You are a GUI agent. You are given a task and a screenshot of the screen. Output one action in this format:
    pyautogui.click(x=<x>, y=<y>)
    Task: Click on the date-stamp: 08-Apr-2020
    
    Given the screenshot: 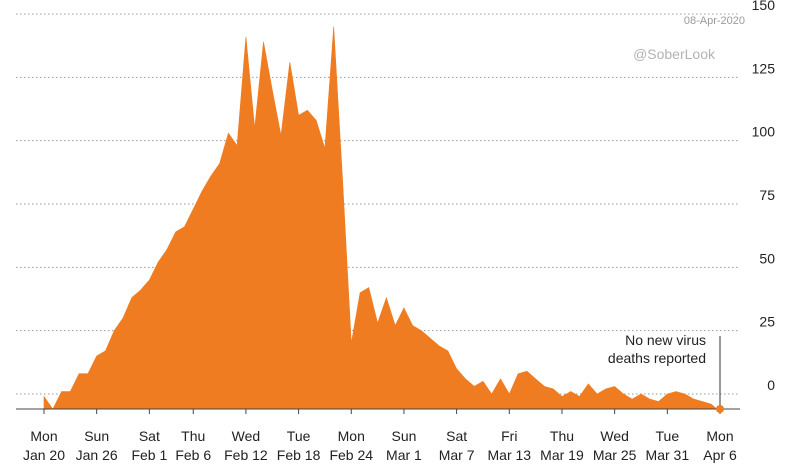 What is the action you would take?
    pyautogui.click(x=714, y=21)
    